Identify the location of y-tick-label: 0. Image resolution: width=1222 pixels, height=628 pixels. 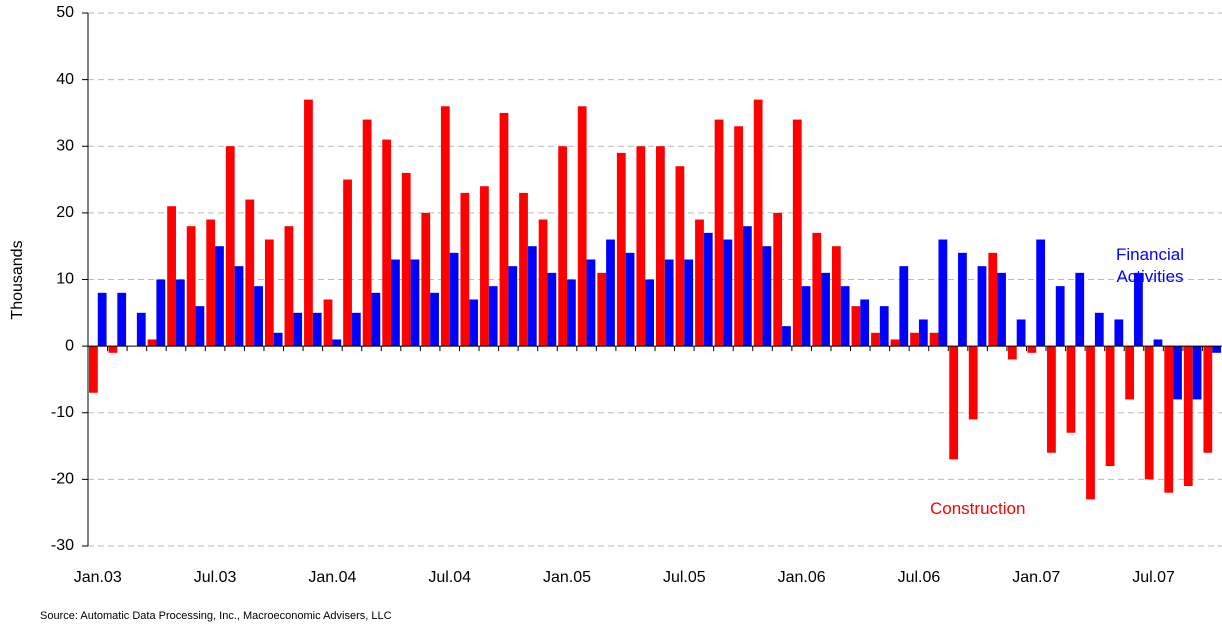
(69, 345).